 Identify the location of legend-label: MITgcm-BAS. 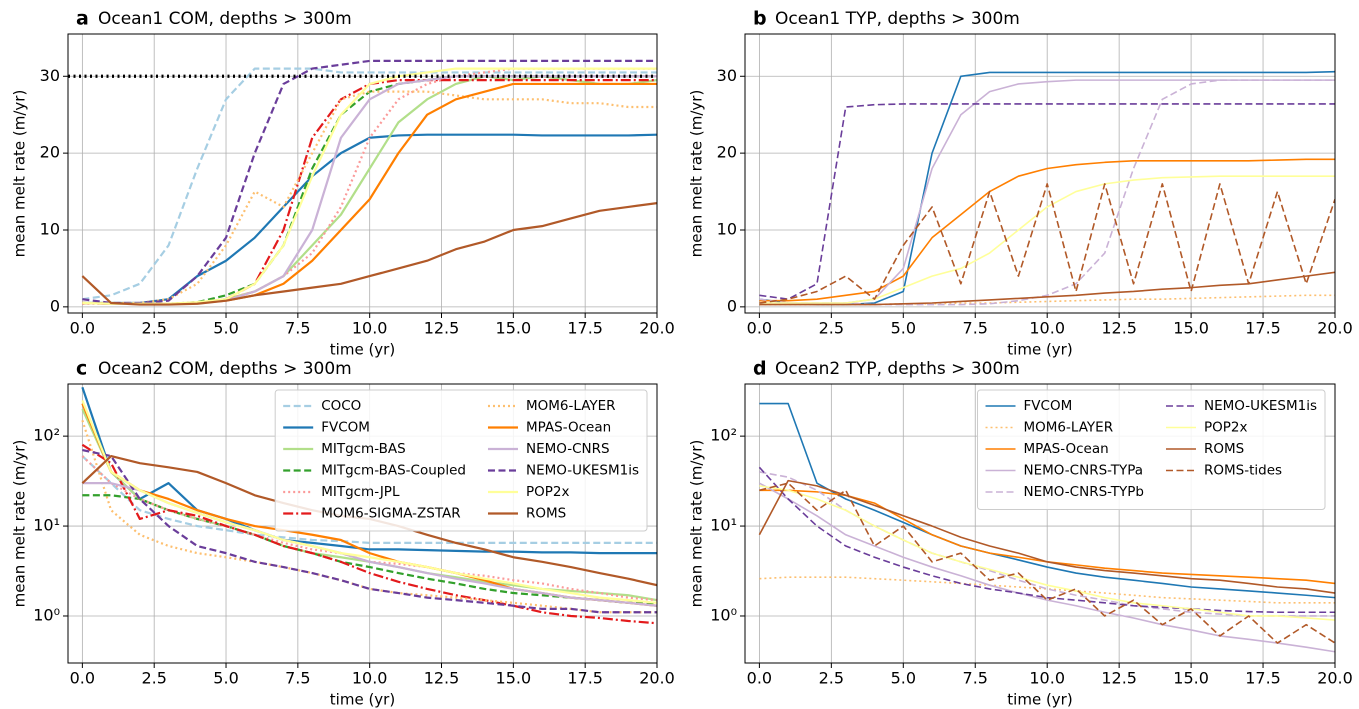
(363, 449).